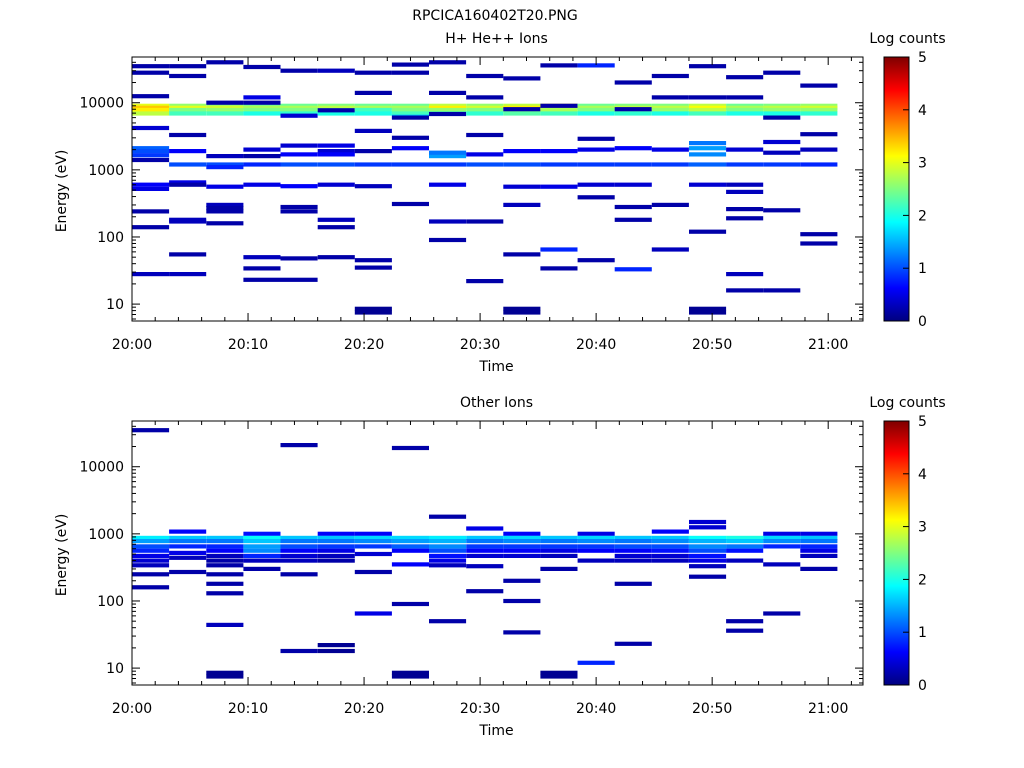 The height and width of the screenshot is (768, 1024). I want to click on x-tick-label: 20:50, so click(712, 345).